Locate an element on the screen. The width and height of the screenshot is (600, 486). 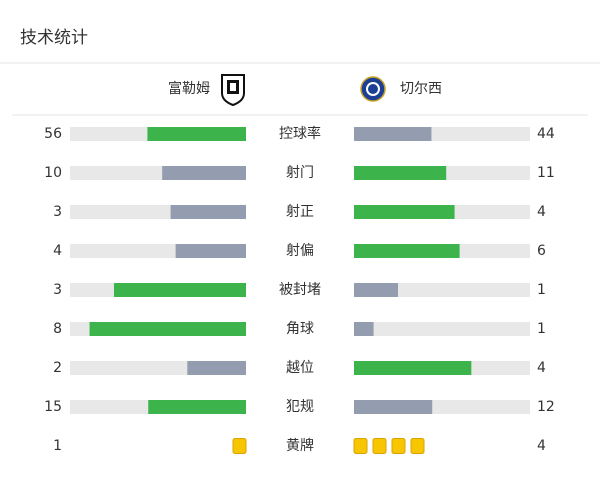
panel-title: 技术统计 is located at coordinates (54, 38).